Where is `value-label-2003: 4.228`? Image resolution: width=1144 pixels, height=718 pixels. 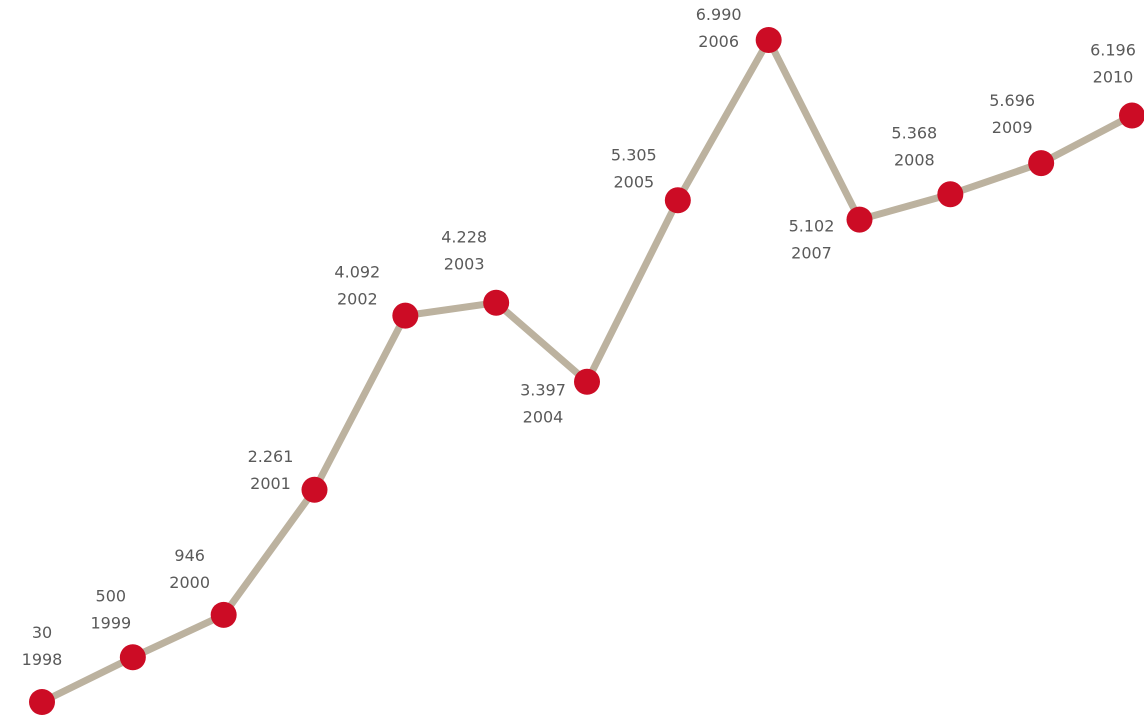
value-label-2003: 4.228 is located at coordinates (464, 237).